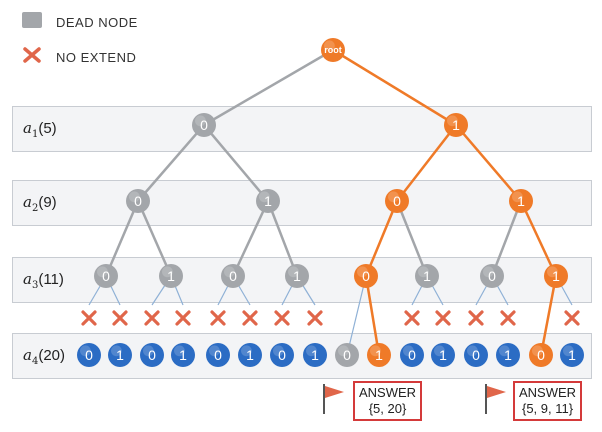 The width and height of the screenshot is (602, 432). What do you see at coordinates (302, 203) in the screenshot?
I see `level-band-a2: a2(9)` at bounding box center [302, 203].